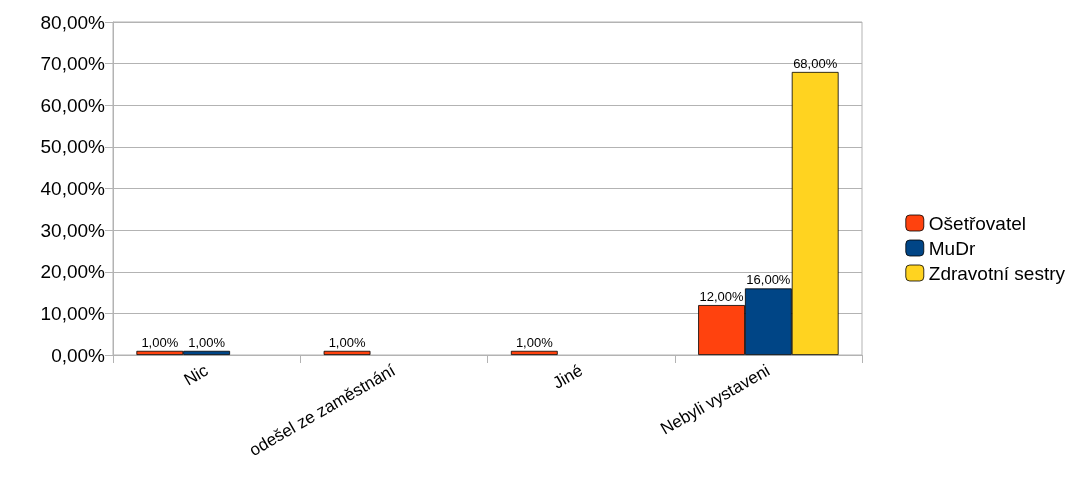 The height and width of the screenshot is (496, 1070). Describe the element at coordinates (196, 375) in the screenshot. I see `x-tick-label: Nic` at that location.